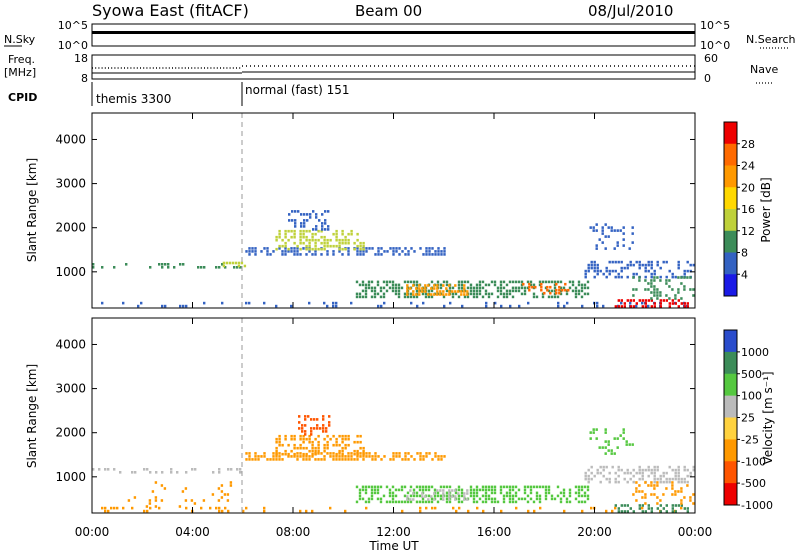 This screenshot has height=554, width=800. I want to click on x-tick-label: 00:00, so click(92, 532).